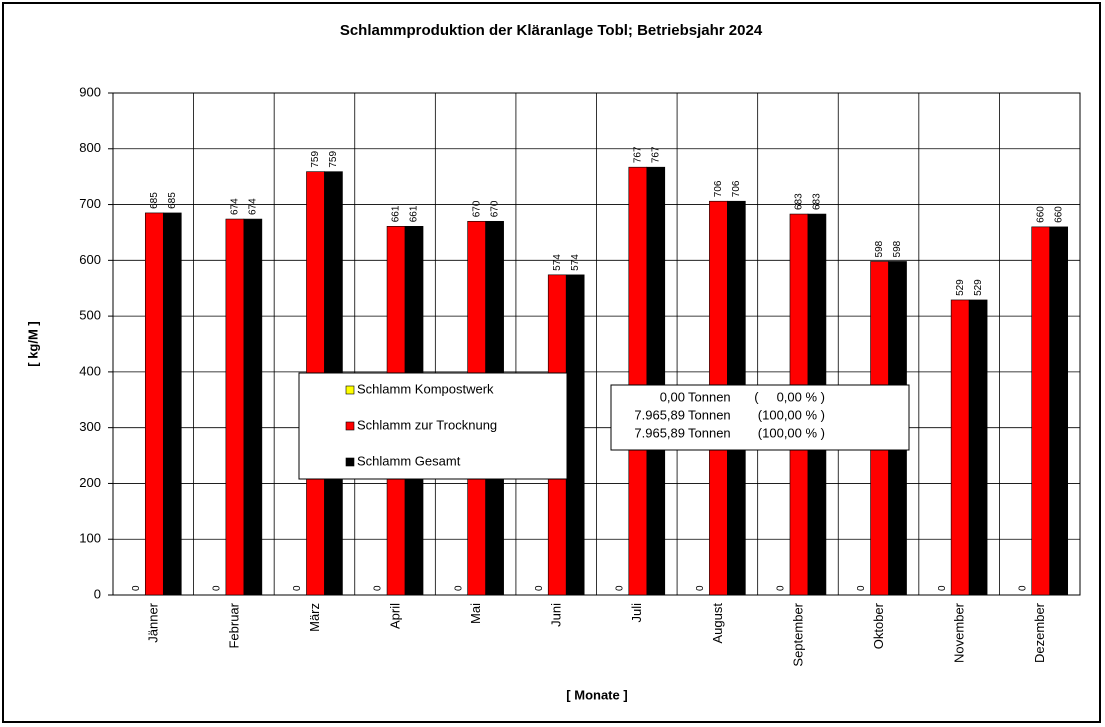 This screenshot has height=727, width=1105. What do you see at coordinates (90, 203) in the screenshot?
I see `y-tick-label: 700` at bounding box center [90, 203].